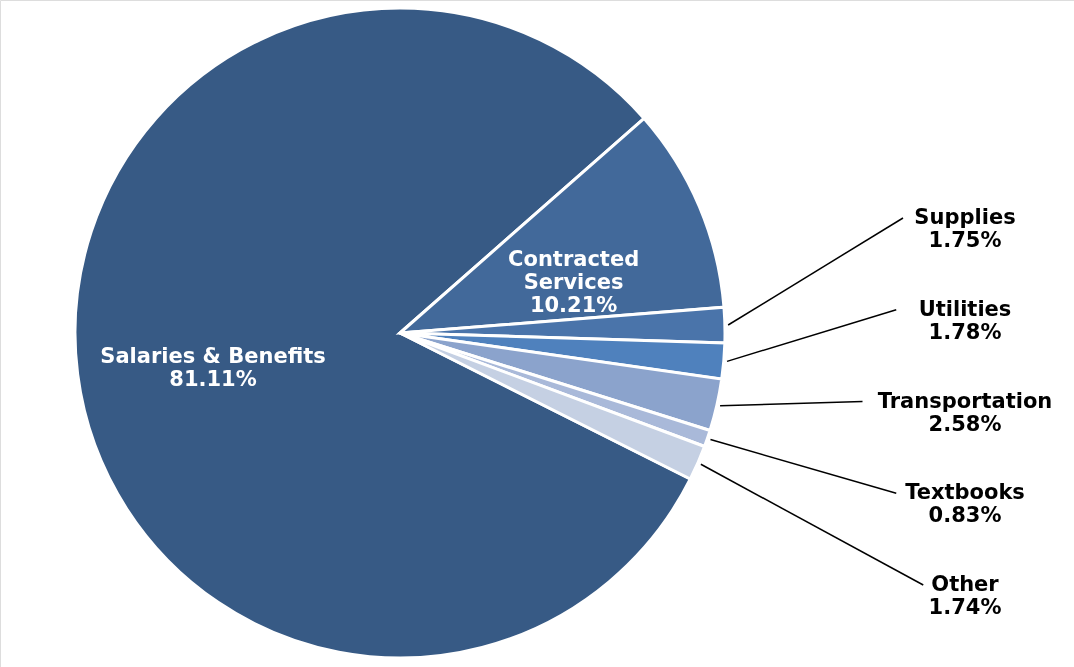  What do you see at coordinates (965, 515) in the screenshot?
I see `data-label: 0.83%` at bounding box center [965, 515].